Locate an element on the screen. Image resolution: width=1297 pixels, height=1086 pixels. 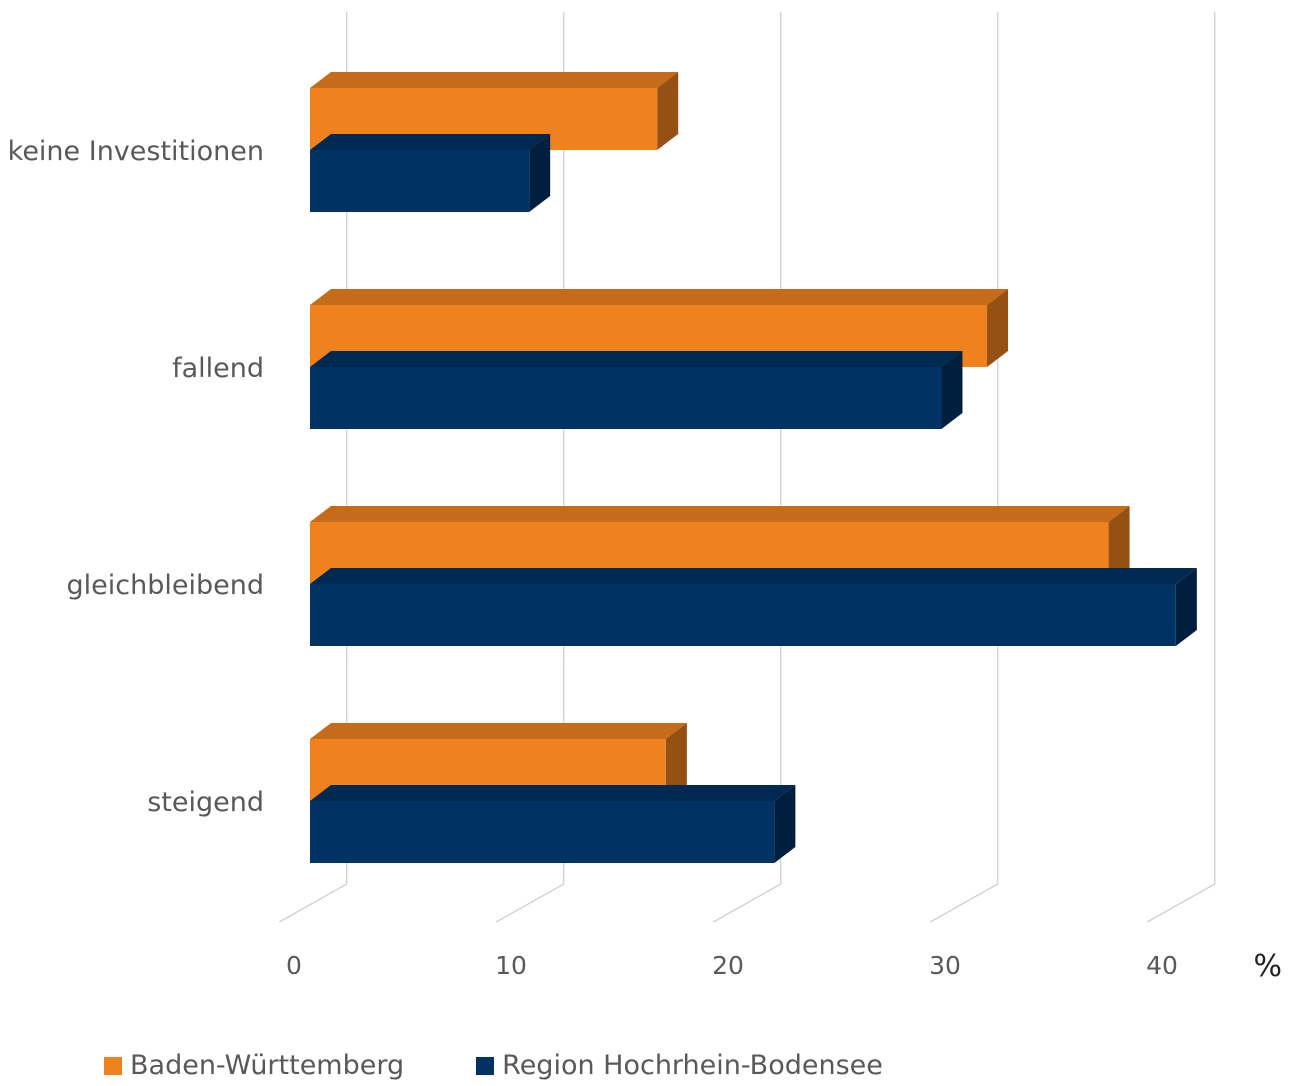
bar-region-hochrhein-bodensee-fallend is located at coordinates (636, 390).